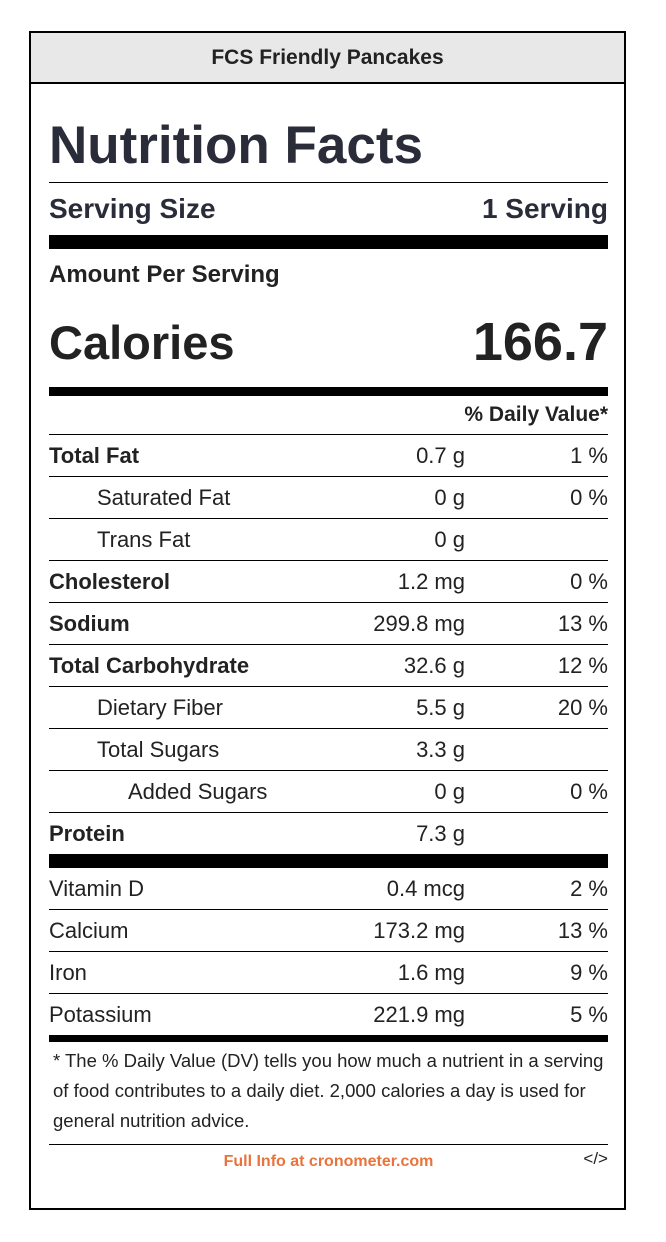 This screenshot has height=1242, width=666. What do you see at coordinates (440, 707) in the screenshot?
I see `nutrient-amount: 5.5 g` at bounding box center [440, 707].